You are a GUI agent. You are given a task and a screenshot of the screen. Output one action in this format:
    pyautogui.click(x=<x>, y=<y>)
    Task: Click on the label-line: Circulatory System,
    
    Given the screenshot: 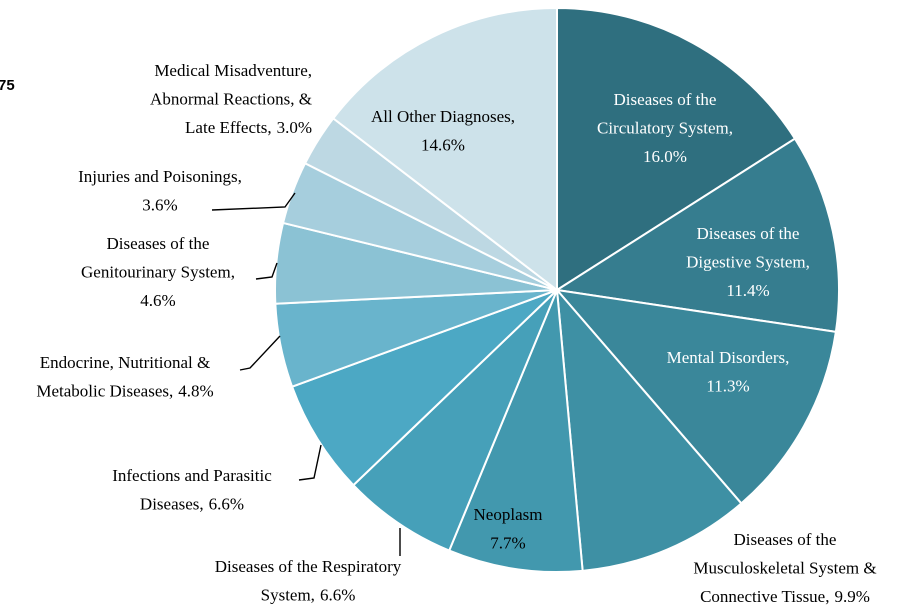 What is the action you would take?
    pyautogui.click(x=665, y=127)
    